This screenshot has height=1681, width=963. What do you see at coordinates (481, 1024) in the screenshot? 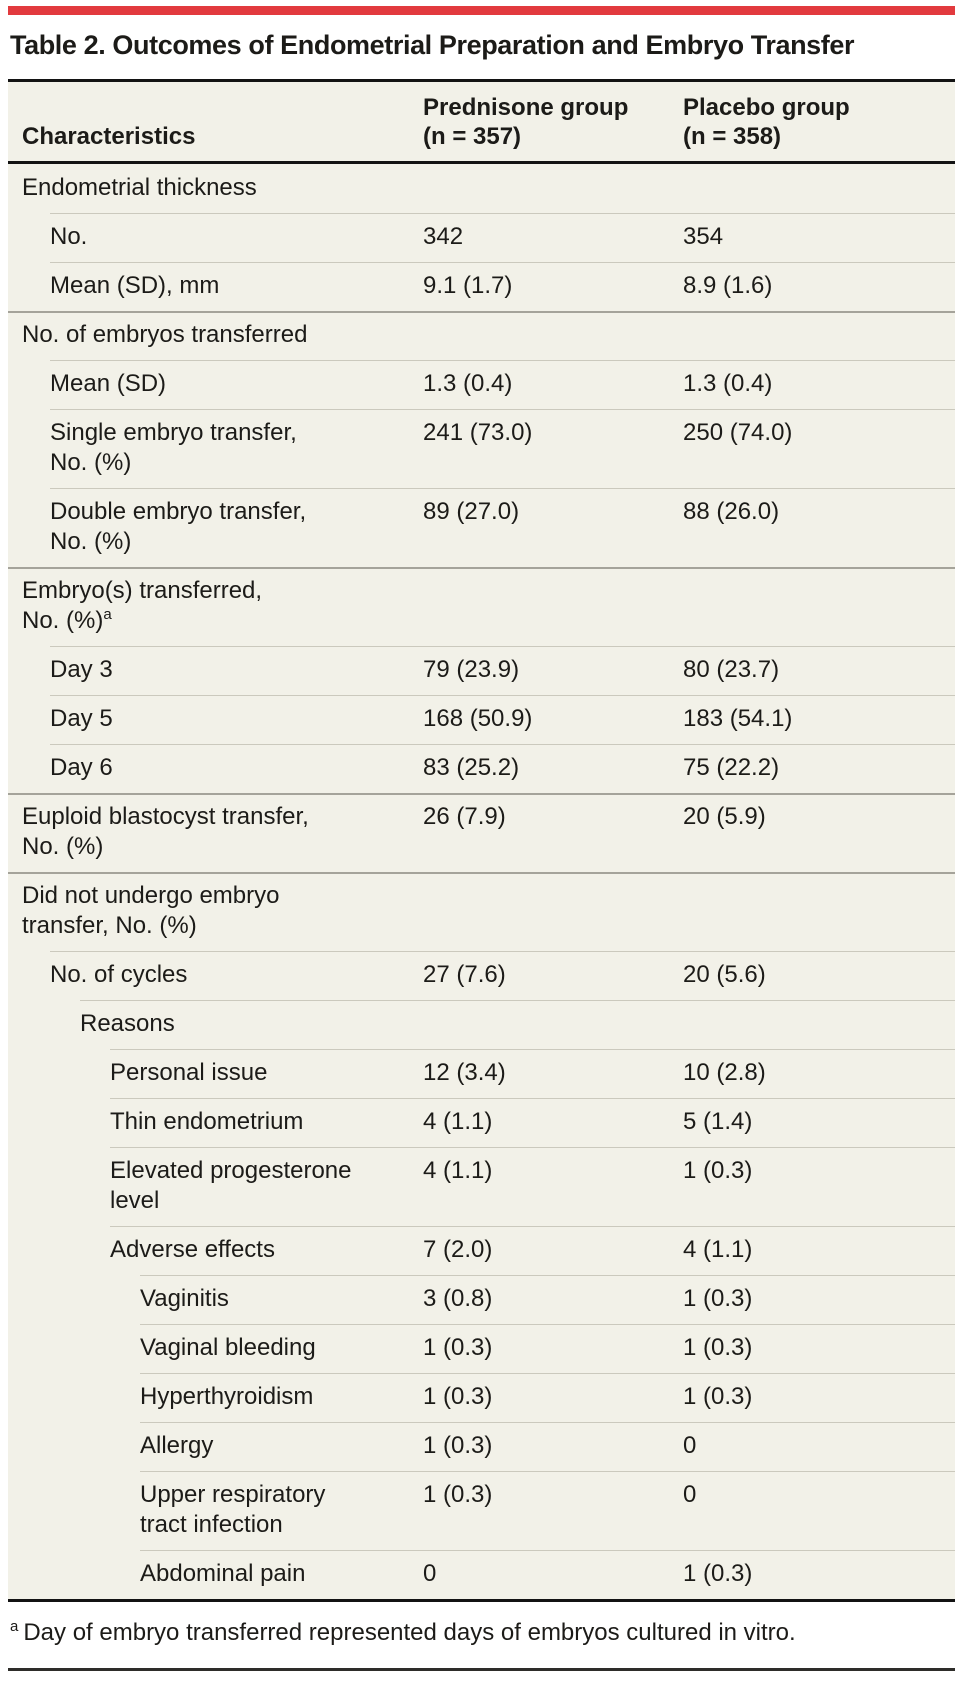
I see `table-row: Reasons` at bounding box center [481, 1024].